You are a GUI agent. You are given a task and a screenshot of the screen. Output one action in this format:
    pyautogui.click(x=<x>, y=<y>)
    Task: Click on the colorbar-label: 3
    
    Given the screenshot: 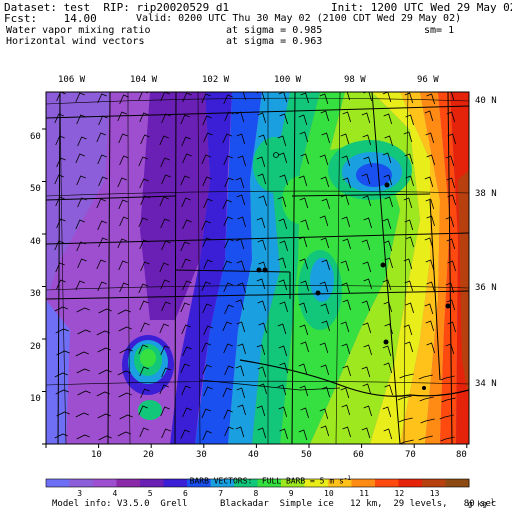 What is the action you would take?
    pyautogui.click(x=80, y=493)
    